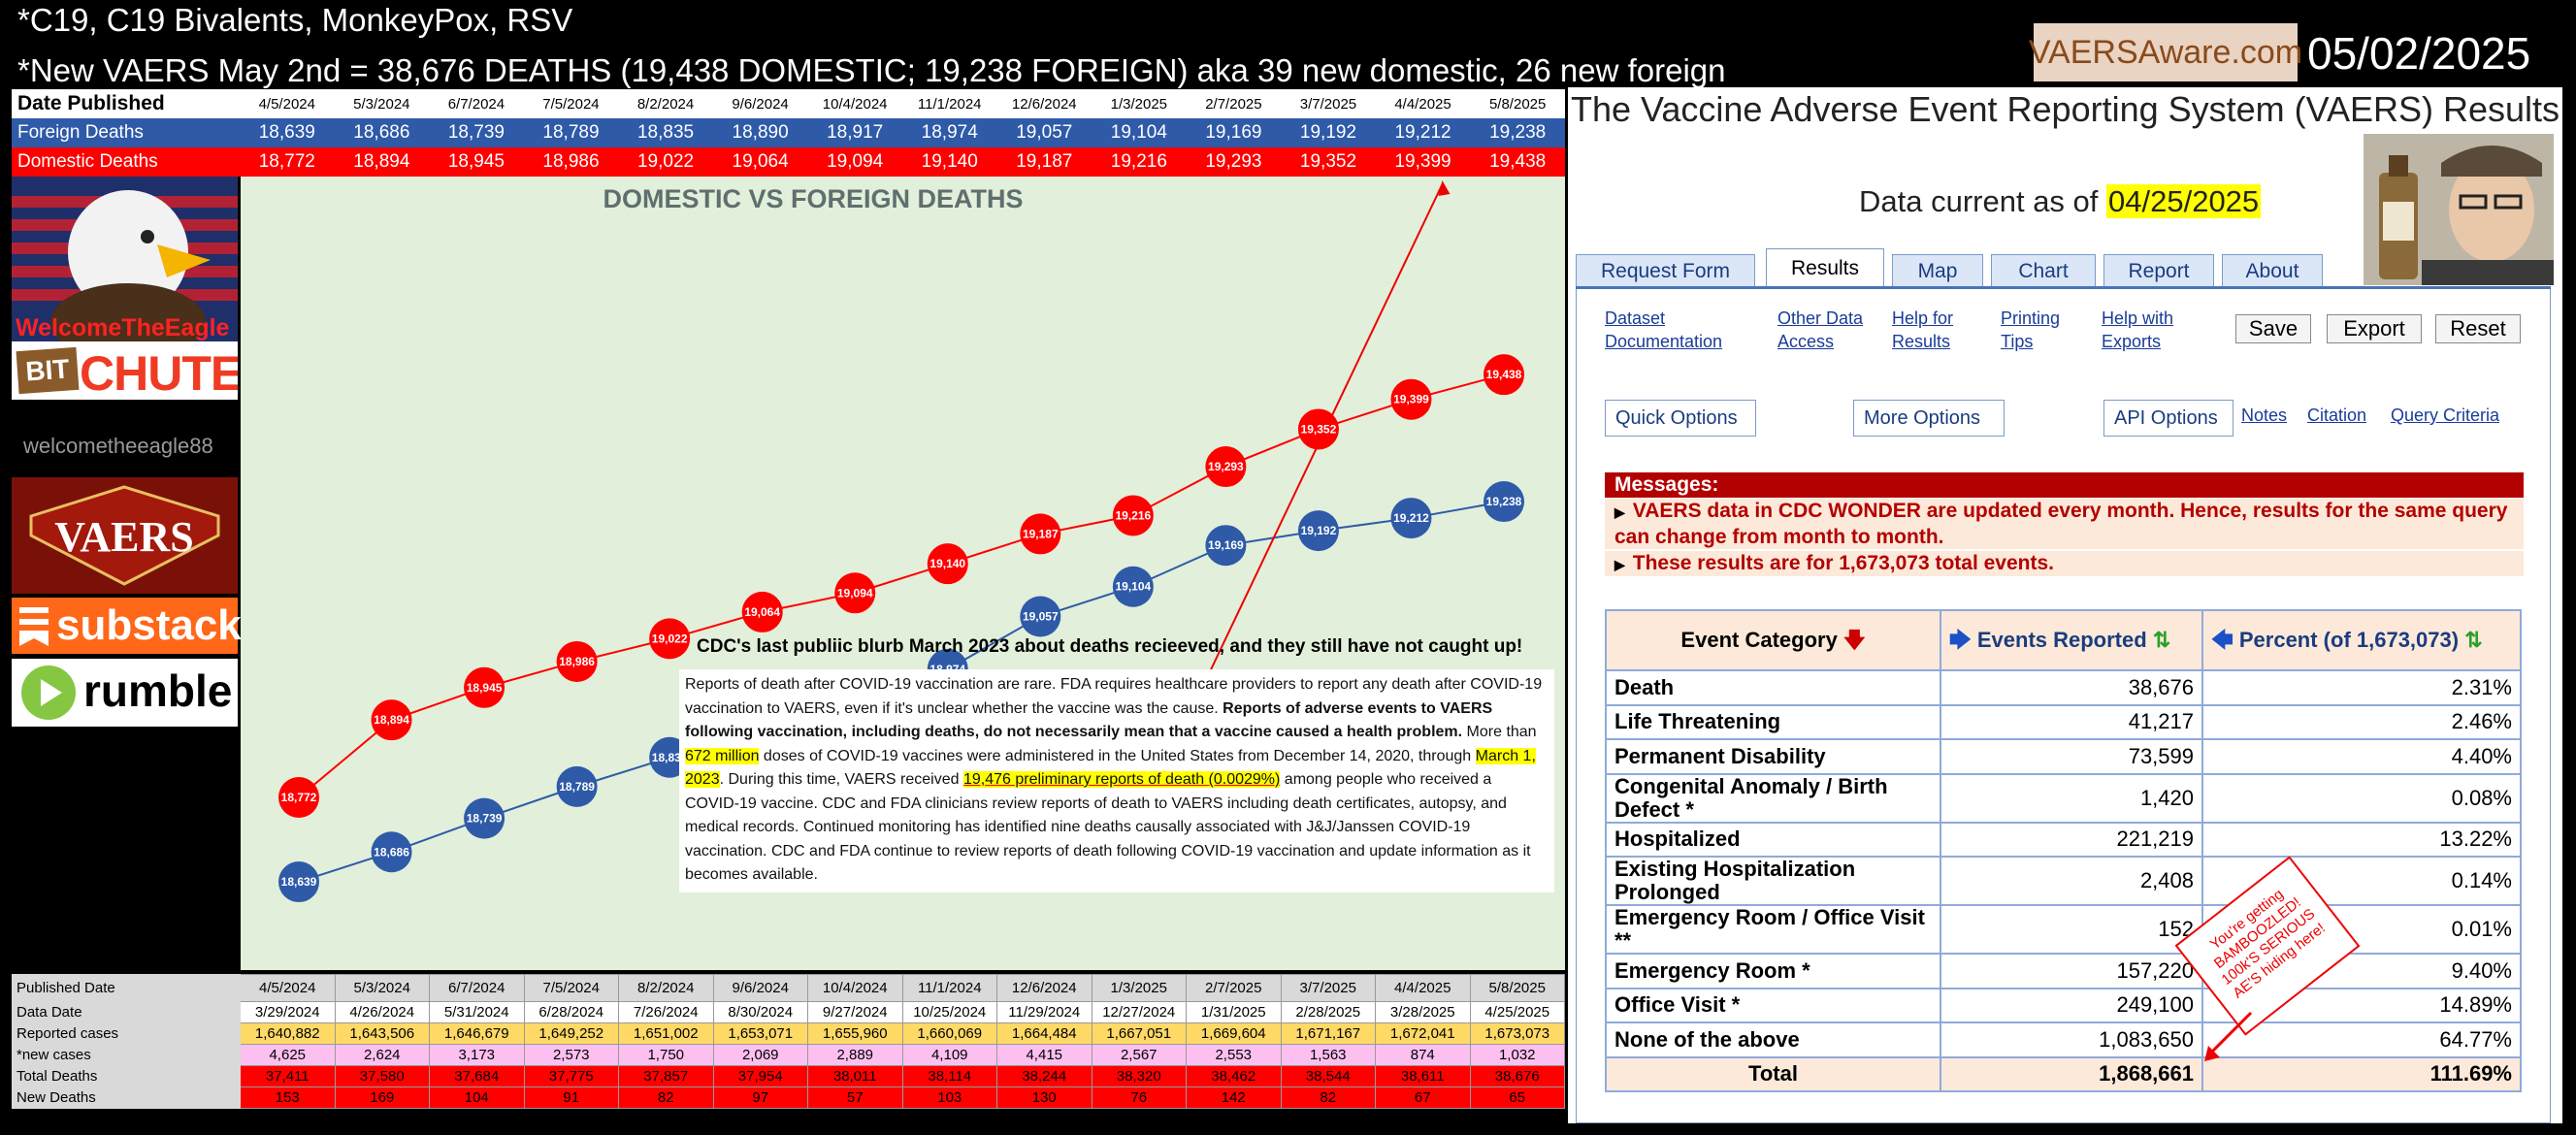  What do you see at coordinates (2138, 329) in the screenshot?
I see `link-help-with-exports: Help with Exports` at bounding box center [2138, 329].